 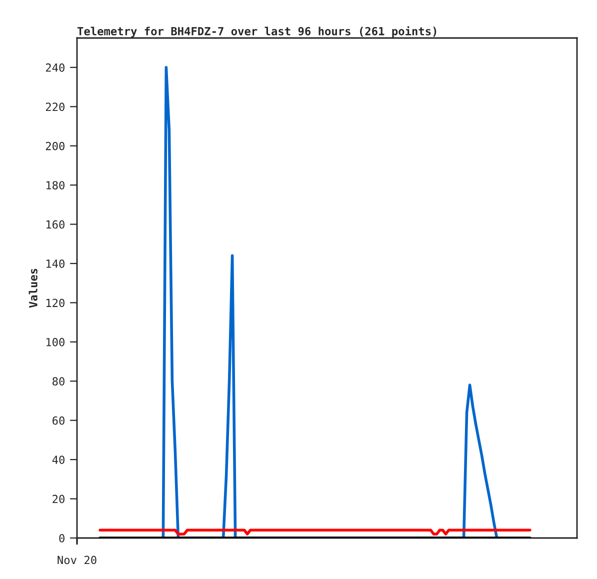 What do you see at coordinates (256, 32) in the screenshot?
I see `chart-title: Telemetry for BH4FDZ-7 over last 96 hours (261 points)` at bounding box center [256, 32].